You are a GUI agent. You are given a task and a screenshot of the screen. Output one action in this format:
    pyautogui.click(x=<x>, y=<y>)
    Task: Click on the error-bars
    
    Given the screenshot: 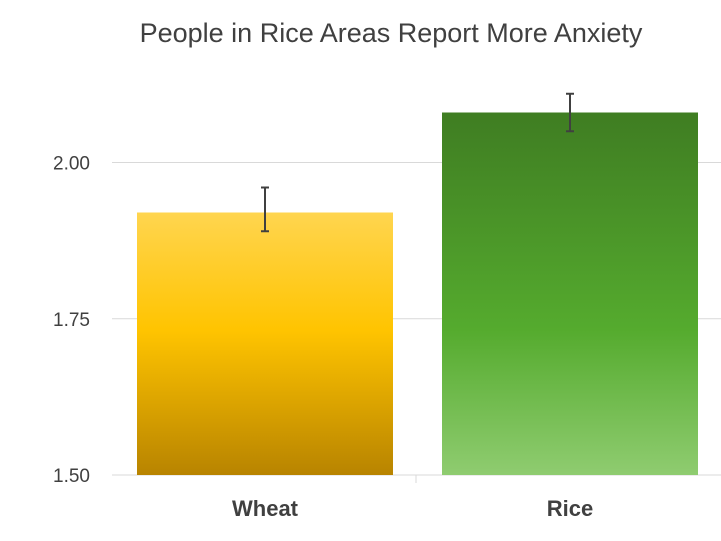 What is the action you would take?
    pyautogui.click(x=417, y=162)
    